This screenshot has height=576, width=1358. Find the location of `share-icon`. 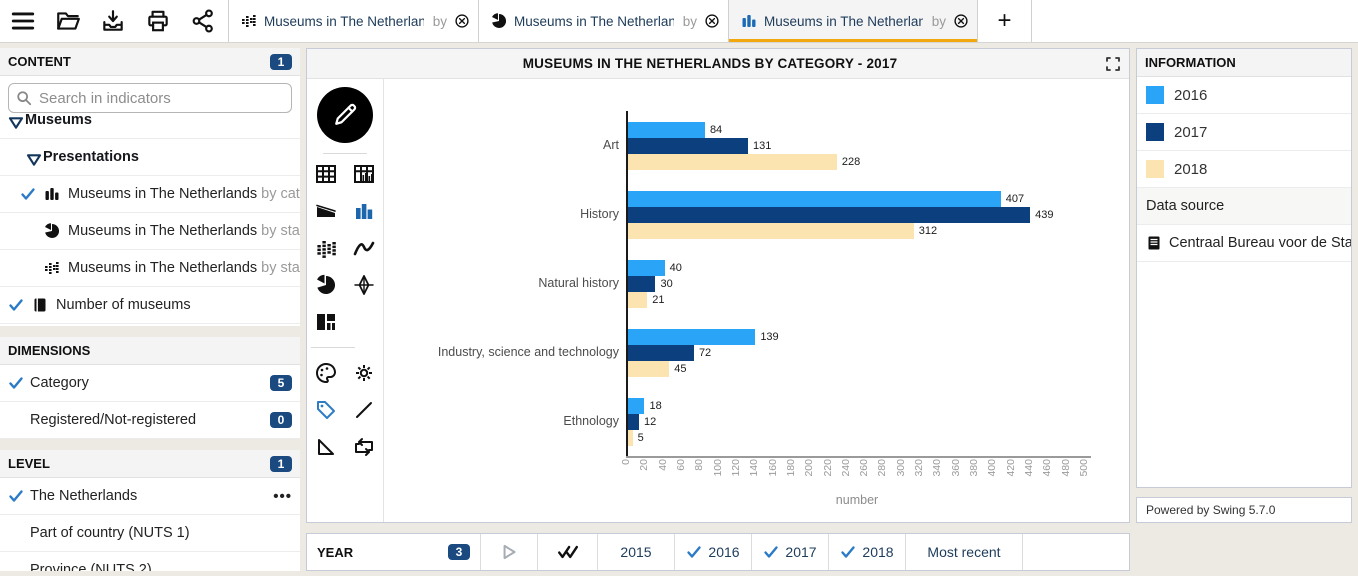

share-icon is located at coordinates (203, 21).